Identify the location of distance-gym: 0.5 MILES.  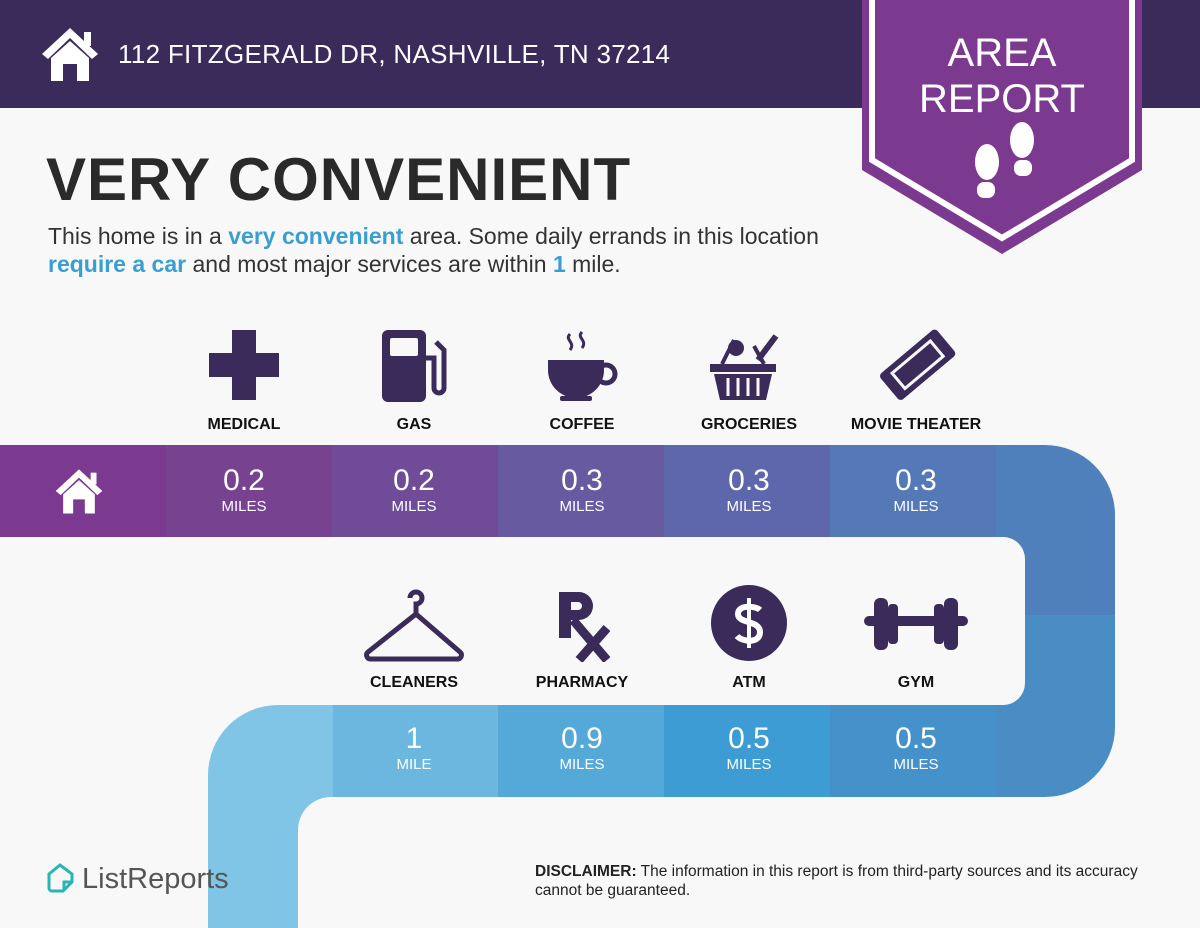
(916, 747).